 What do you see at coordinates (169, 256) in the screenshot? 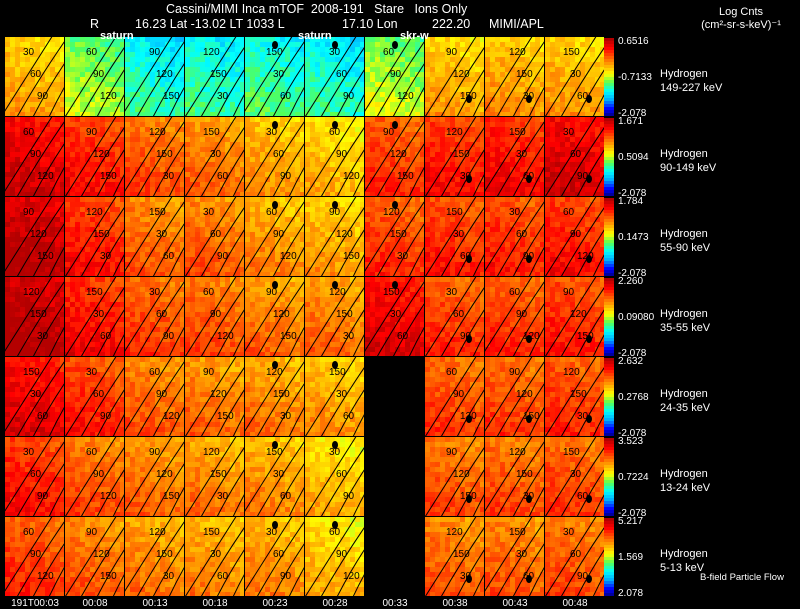
I see `contour-label: 60` at bounding box center [169, 256].